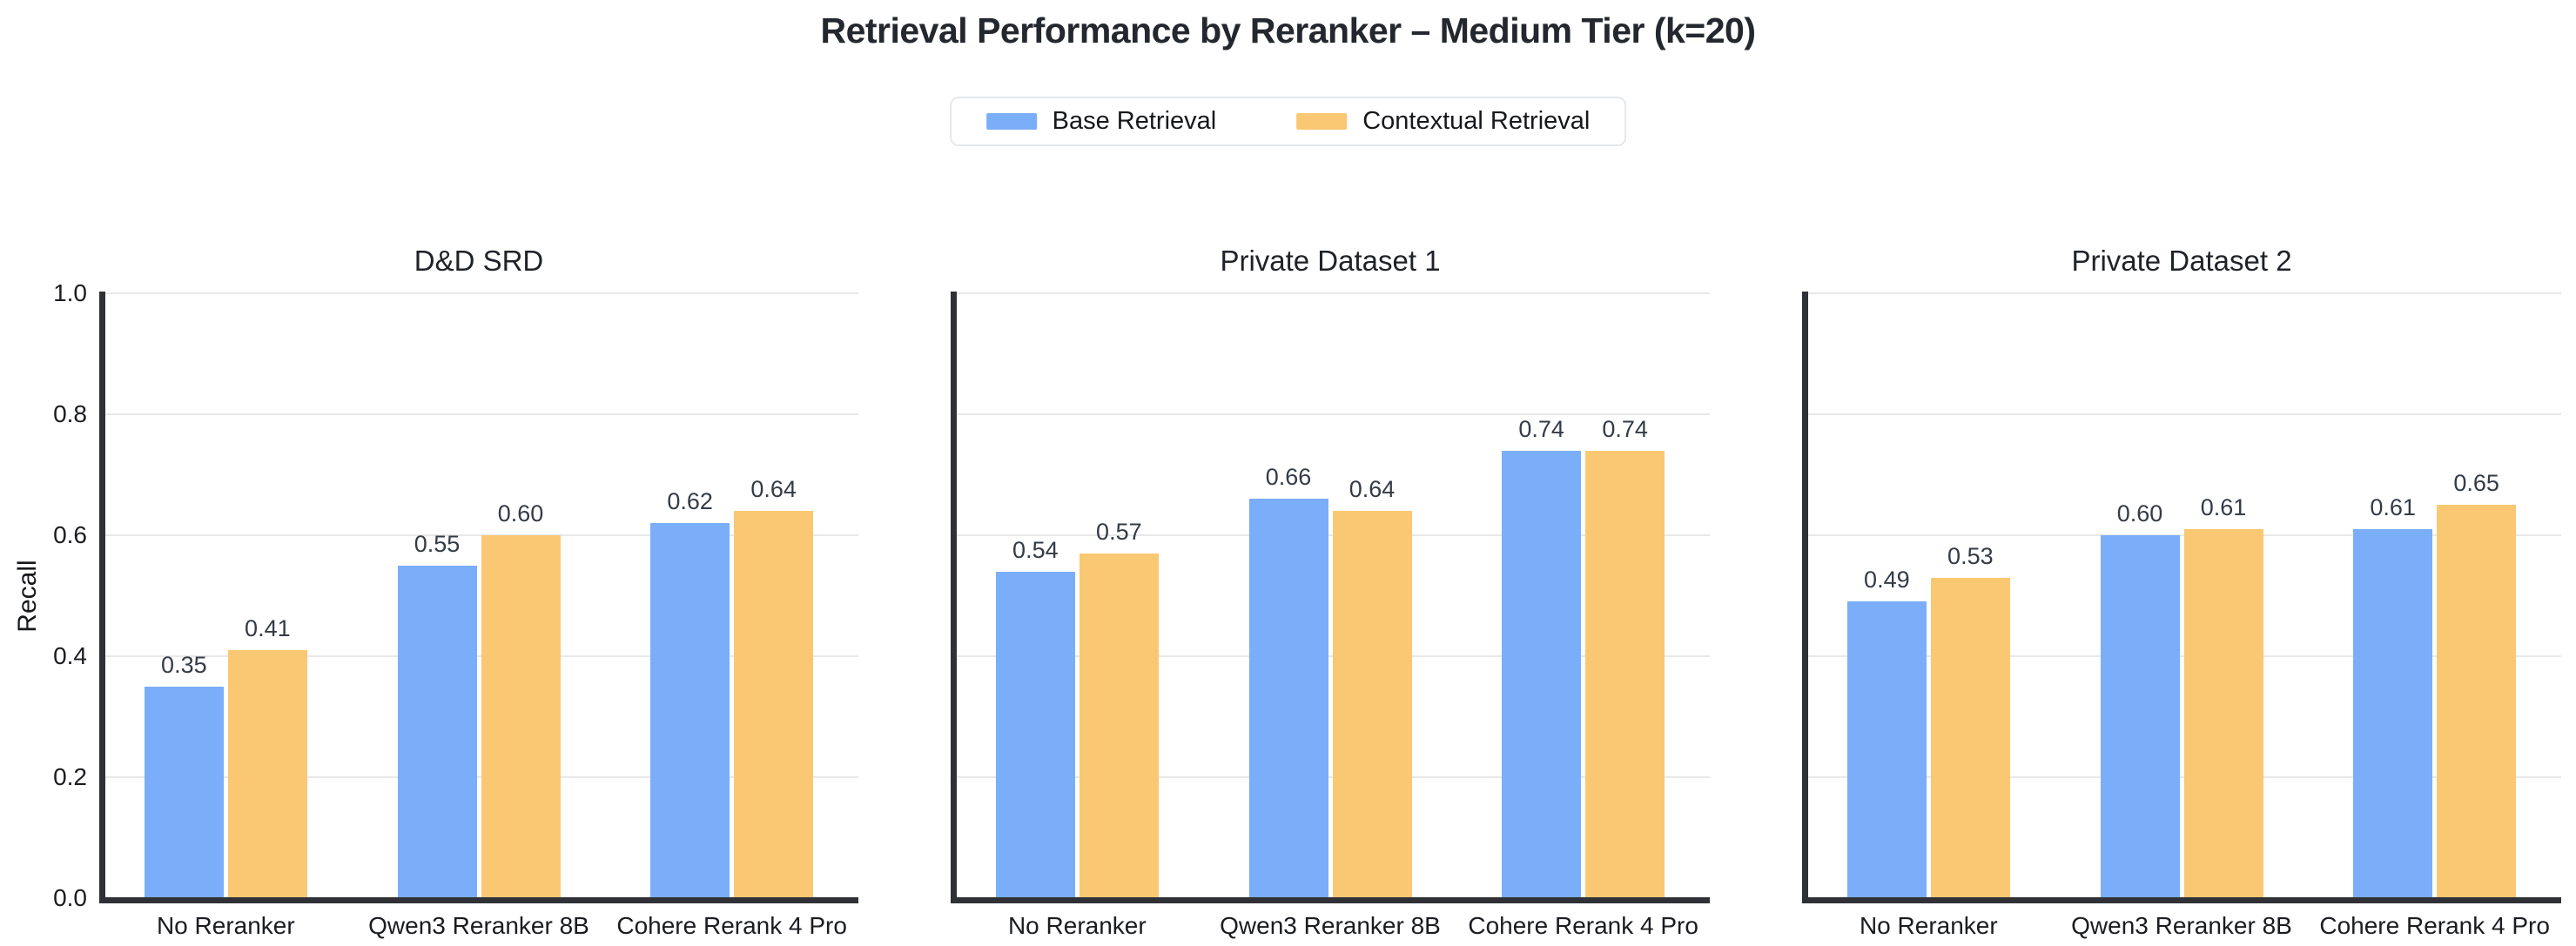 The height and width of the screenshot is (946, 2576). What do you see at coordinates (70, 897) in the screenshot?
I see `y-tick-label: 0.0` at bounding box center [70, 897].